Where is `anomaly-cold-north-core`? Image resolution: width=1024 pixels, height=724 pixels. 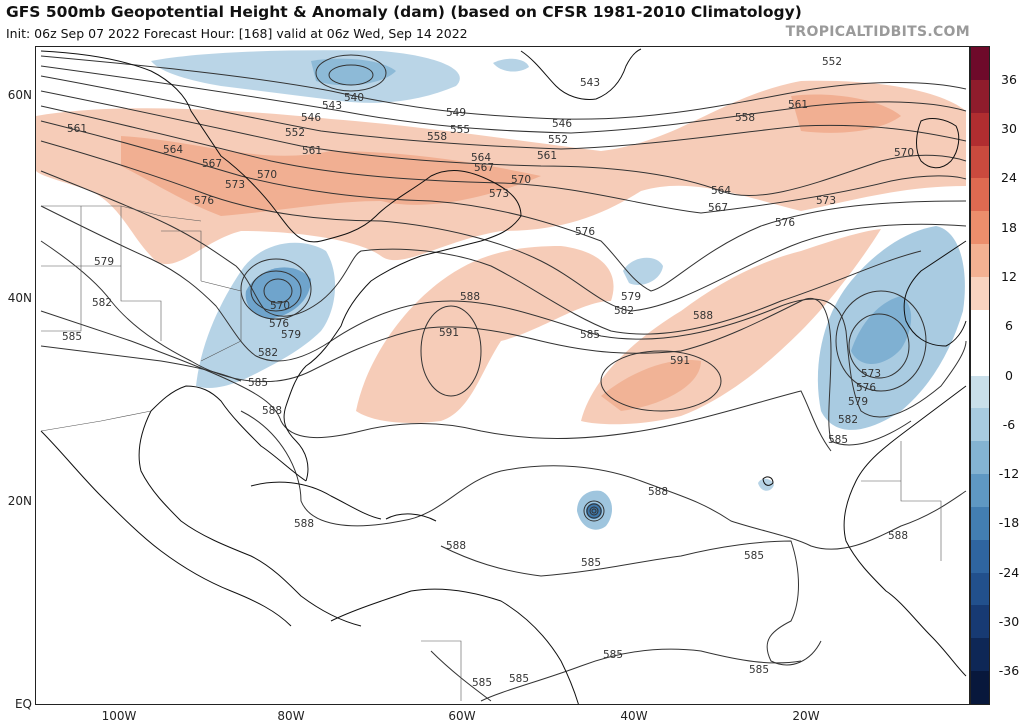 anomaly-cold-north-core is located at coordinates (353, 72).